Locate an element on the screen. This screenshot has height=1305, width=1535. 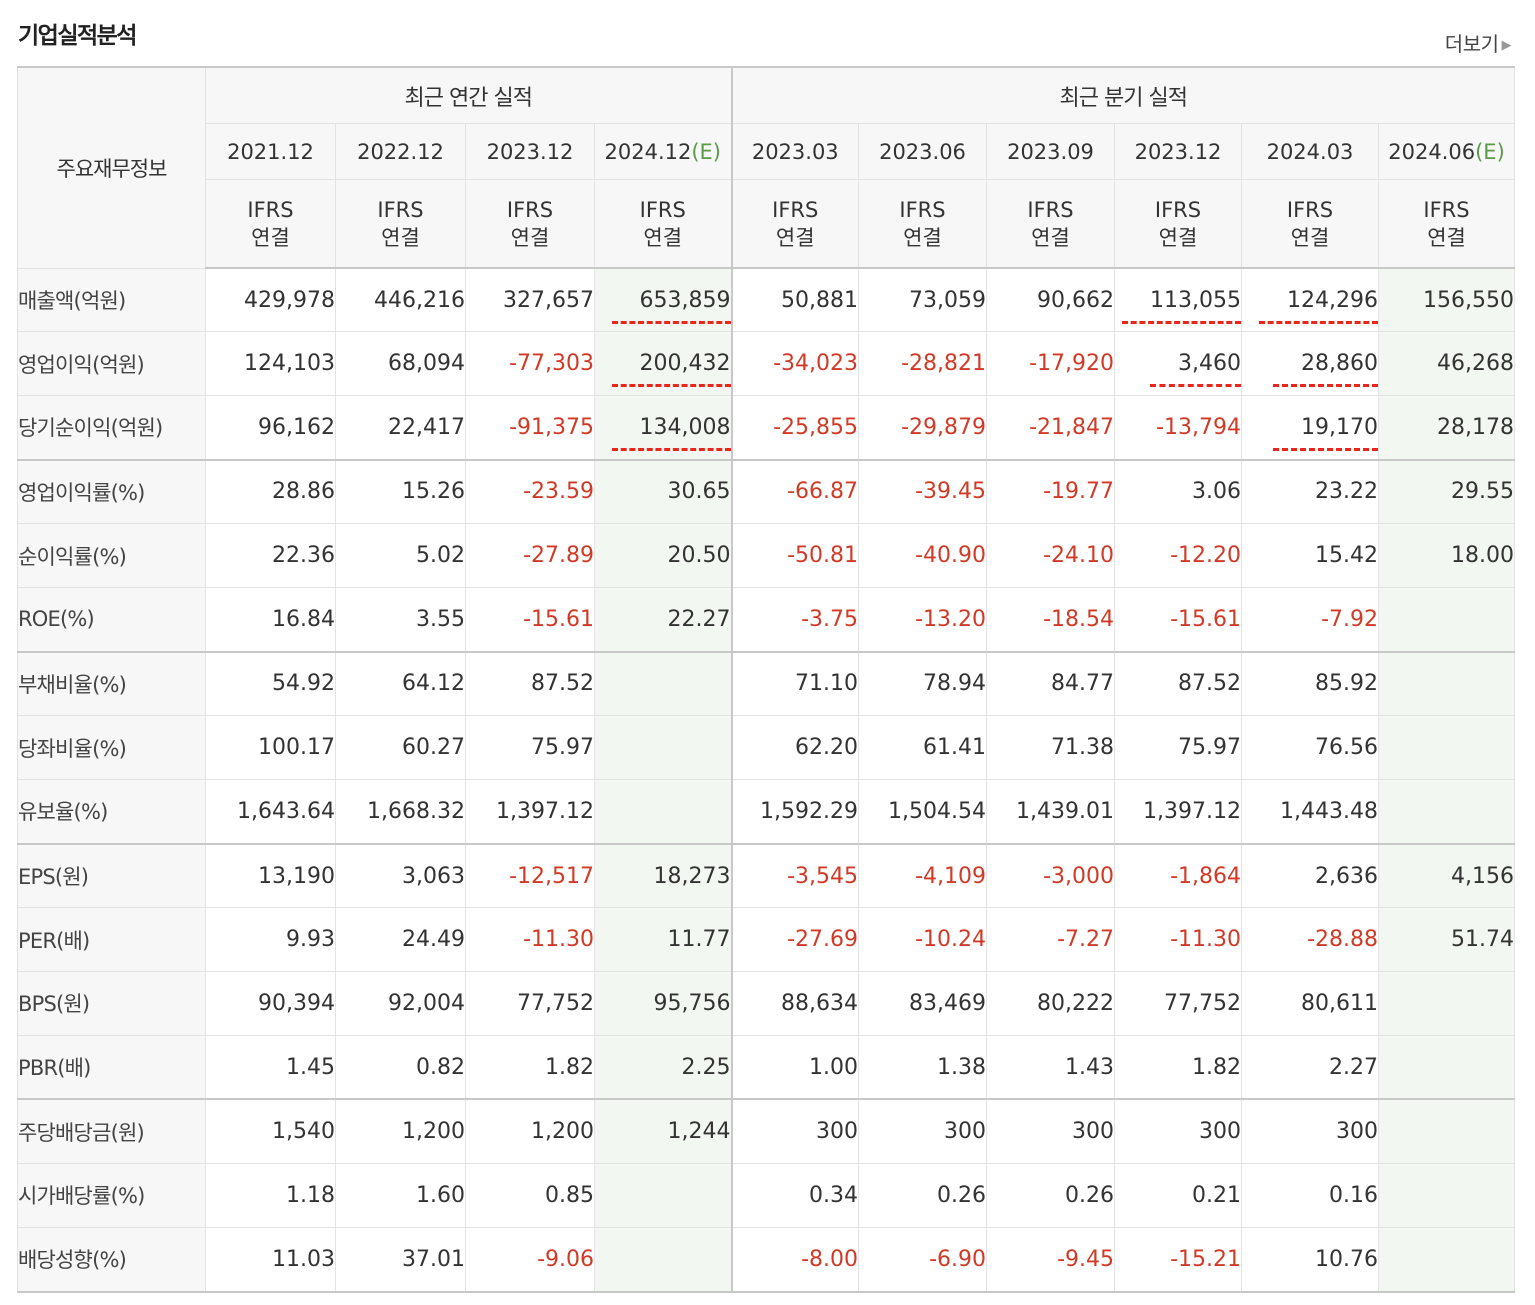
table-cell: 22.27 is located at coordinates (663, 619).